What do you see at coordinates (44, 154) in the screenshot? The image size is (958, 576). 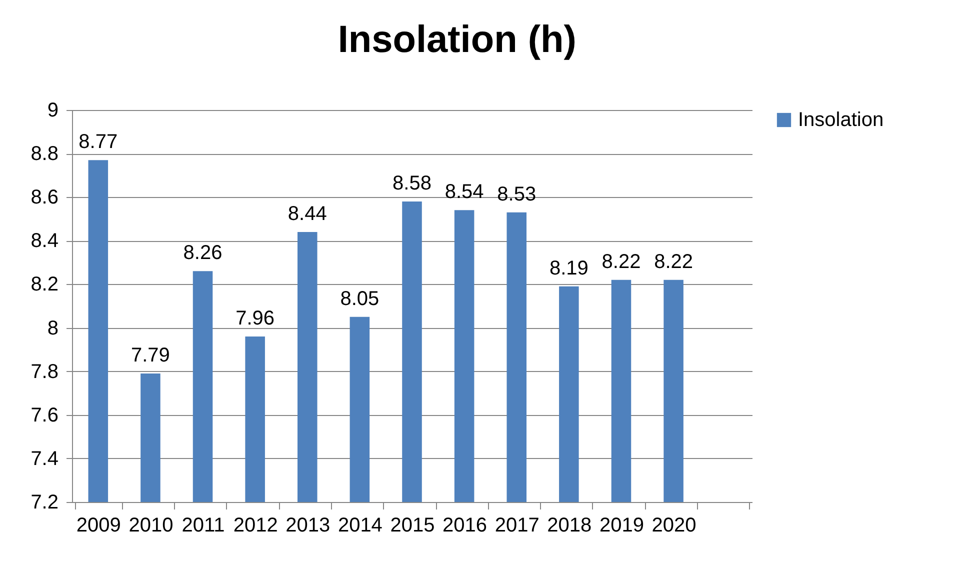 I see `y-tick-label: 8.8` at bounding box center [44, 154].